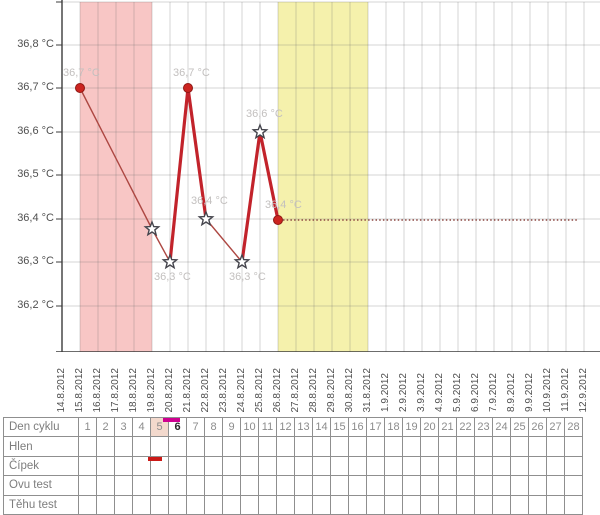  Describe the element at coordinates (87, 427) in the screenshot. I see `cycle-day-number-cell: 1` at that location.